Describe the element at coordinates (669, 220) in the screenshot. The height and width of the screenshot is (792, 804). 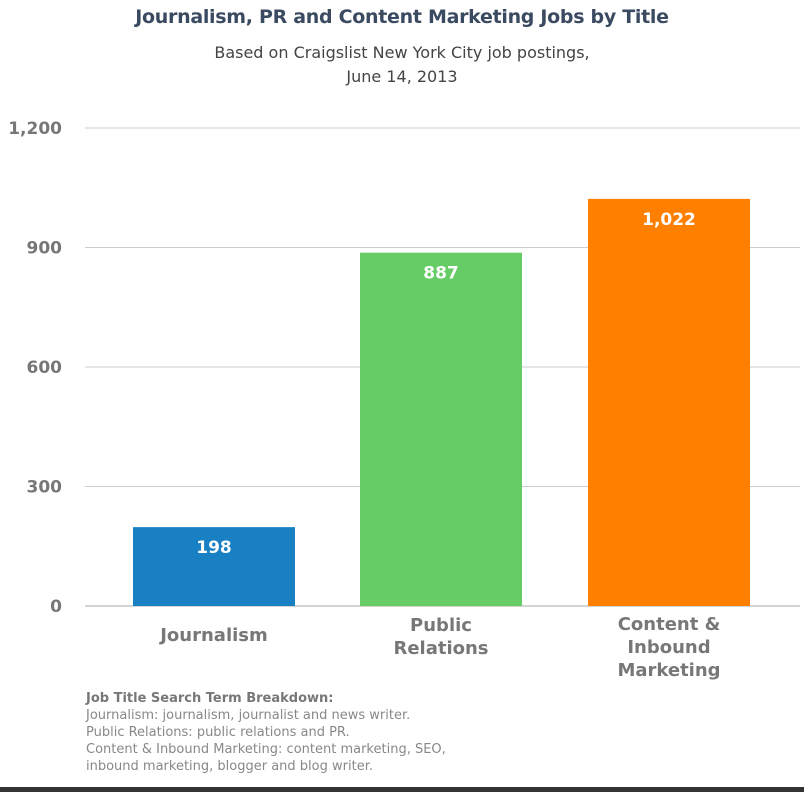
I see `data-label: 1,022` at that location.